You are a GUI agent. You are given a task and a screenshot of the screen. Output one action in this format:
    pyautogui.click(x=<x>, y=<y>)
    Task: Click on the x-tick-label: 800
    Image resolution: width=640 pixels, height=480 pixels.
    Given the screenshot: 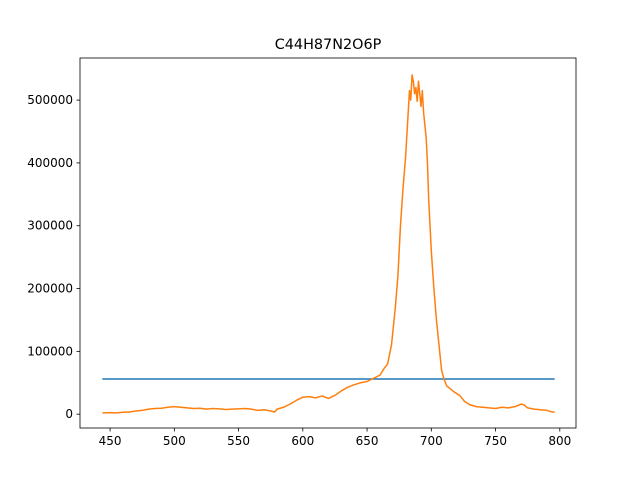 What is the action you would take?
    pyautogui.click(x=559, y=441)
    